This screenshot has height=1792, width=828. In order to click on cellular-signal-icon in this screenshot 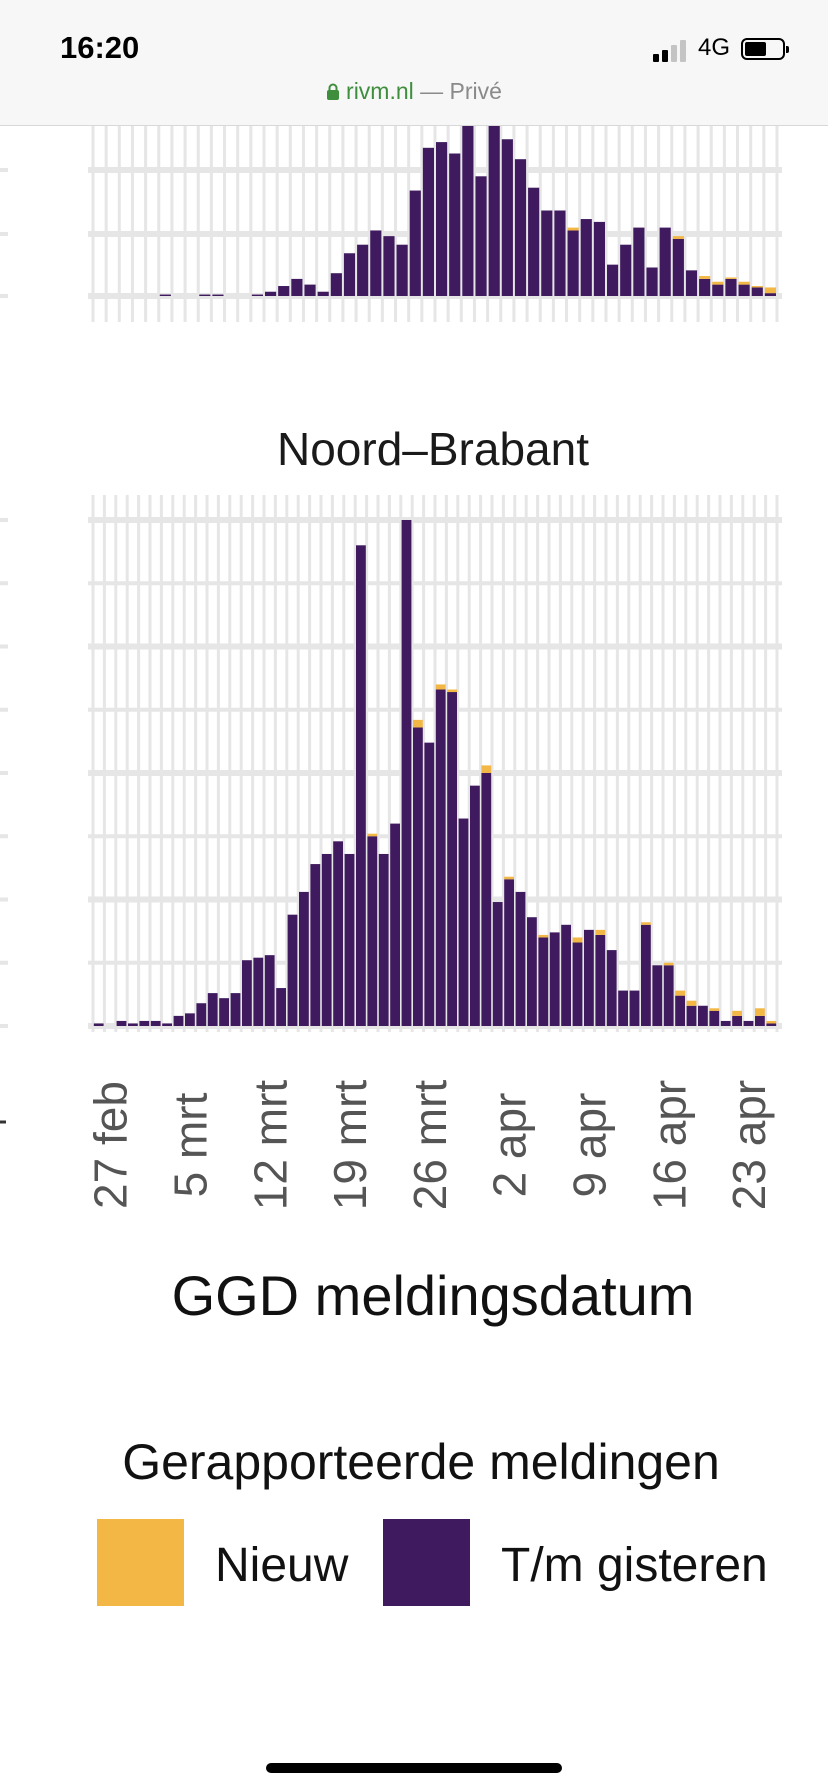, I will do `click(671, 50)`.